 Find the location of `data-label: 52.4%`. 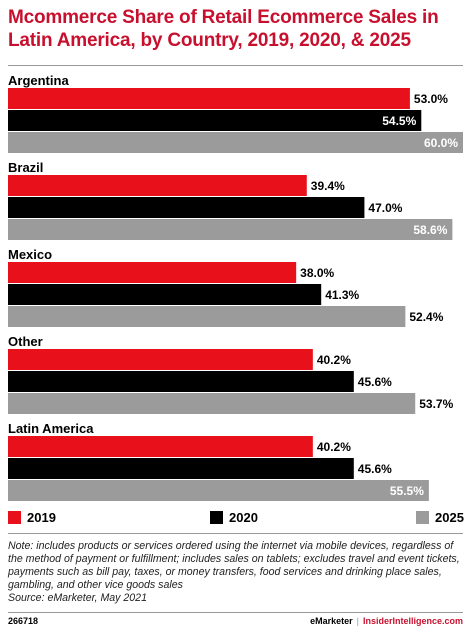

data-label: 52.4% is located at coordinates (426, 317).